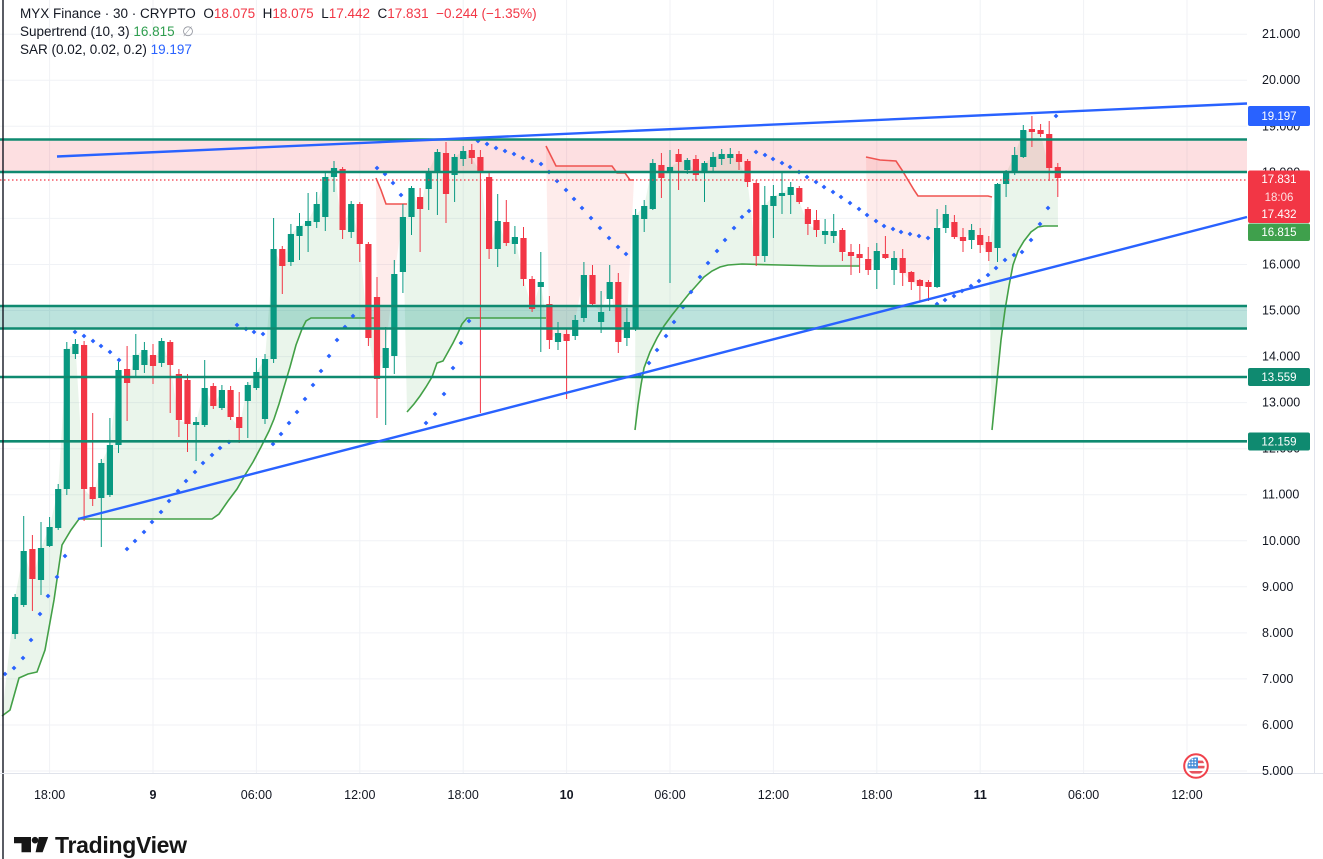 The height and width of the screenshot is (859, 1323). I want to click on svg-text: 16.000, so click(1281, 265).